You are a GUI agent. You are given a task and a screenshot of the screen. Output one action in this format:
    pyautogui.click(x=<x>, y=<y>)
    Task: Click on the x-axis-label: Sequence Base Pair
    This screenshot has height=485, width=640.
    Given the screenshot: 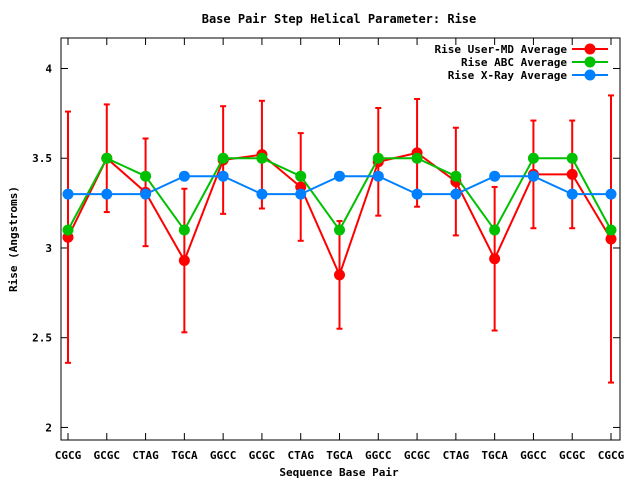 What is the action you would take?
    pyautogui.click(x=339, y=472)
    